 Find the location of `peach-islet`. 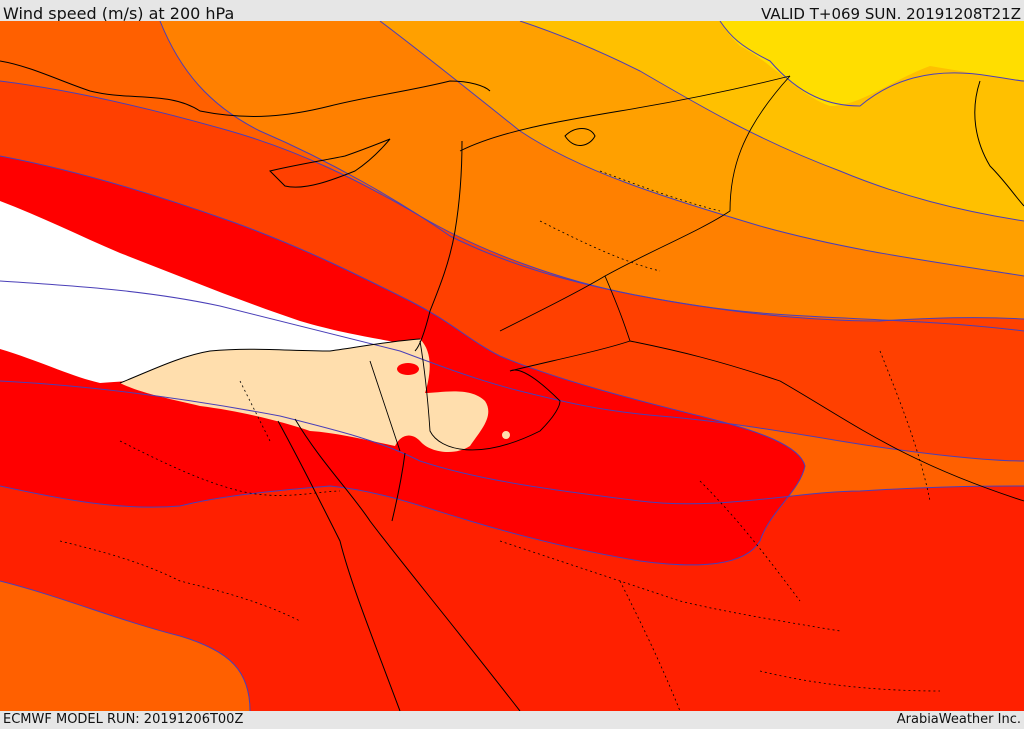

peach-islet is located at coordinates (506, 435).